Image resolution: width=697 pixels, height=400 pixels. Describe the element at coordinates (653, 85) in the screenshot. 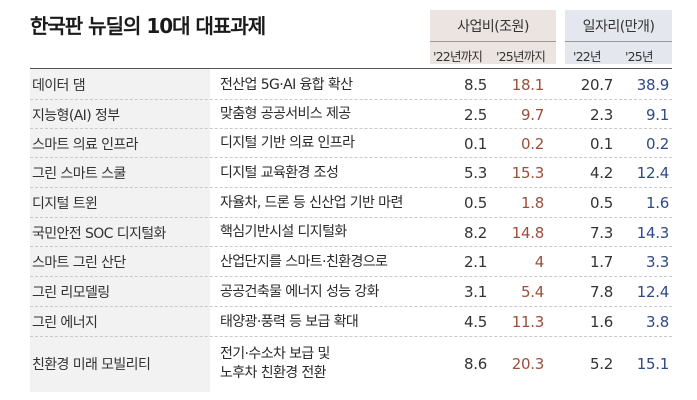

I see `jobs-2025-value: 38.9` at that location.